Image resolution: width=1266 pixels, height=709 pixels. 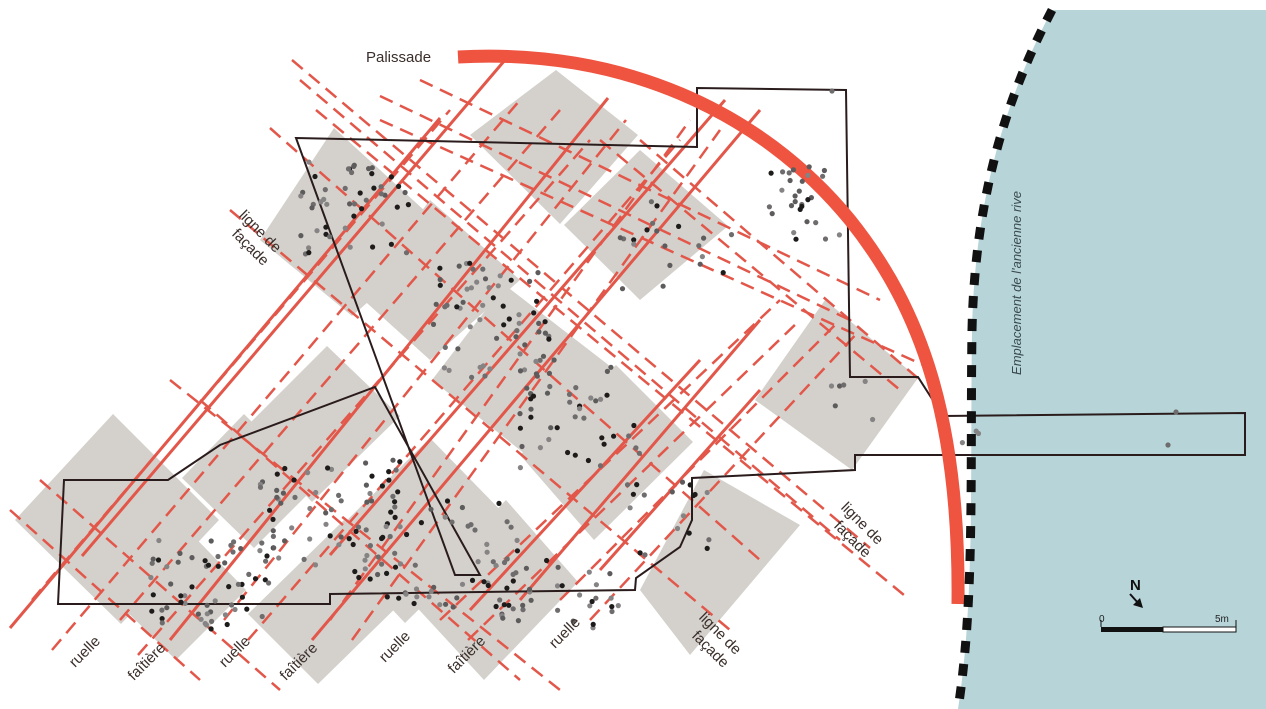 What do you see at coordinates (1135, 585) in the screenshot?
I see `north-label: N` at bounding box center [1135, 585].